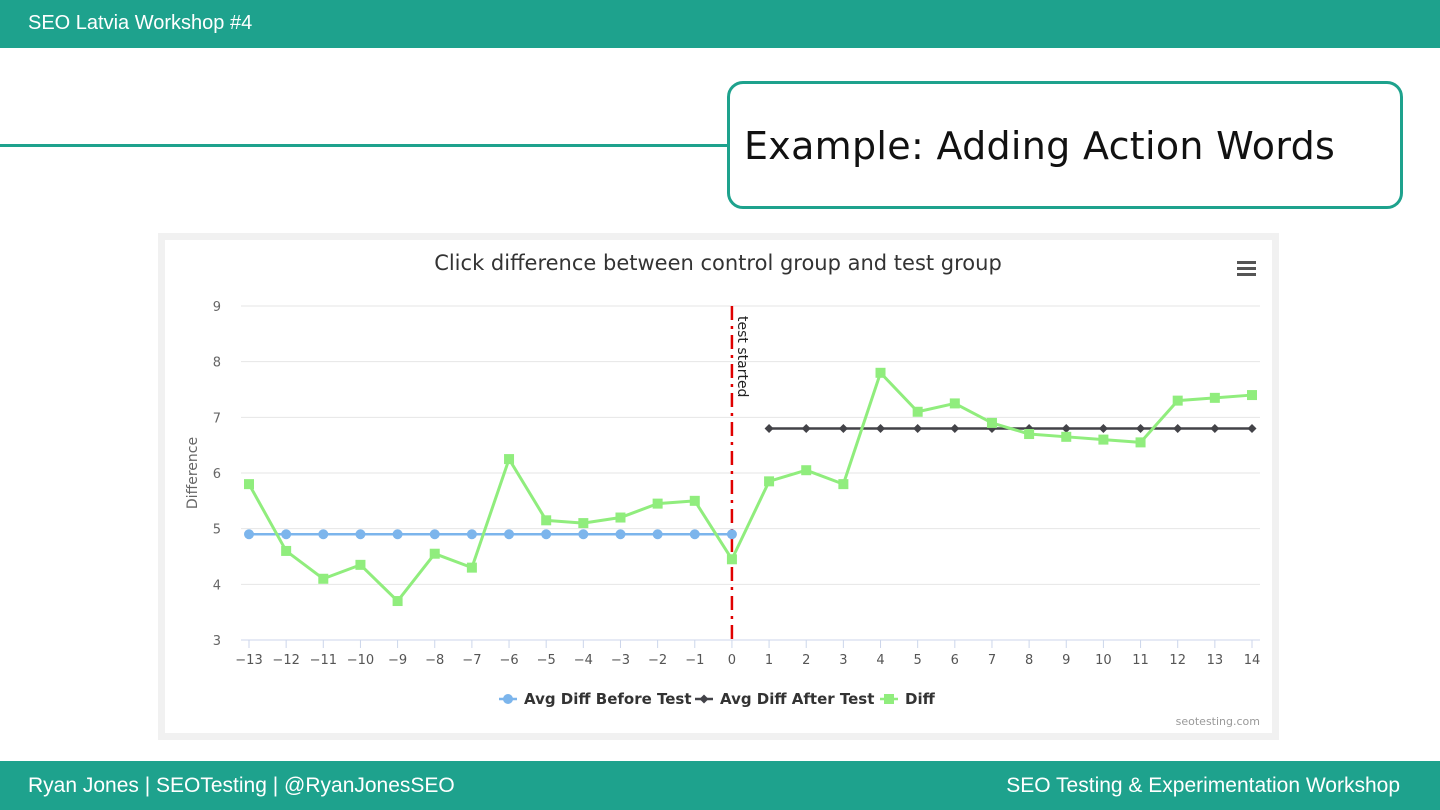 This screenshot has height=810, width=1440. Describe the element at coordinates (1140, 660) in the screenshot. I see `x-tick-label: 11` at that location.